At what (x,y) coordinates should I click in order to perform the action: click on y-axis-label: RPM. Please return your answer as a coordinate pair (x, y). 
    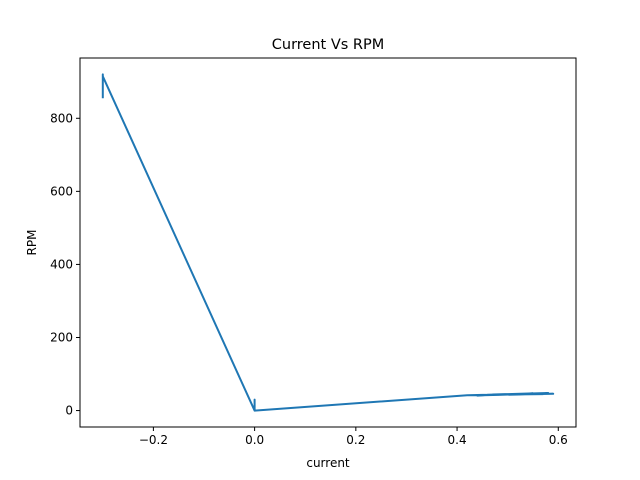
    Looking at the image, I should click on (32, 243).